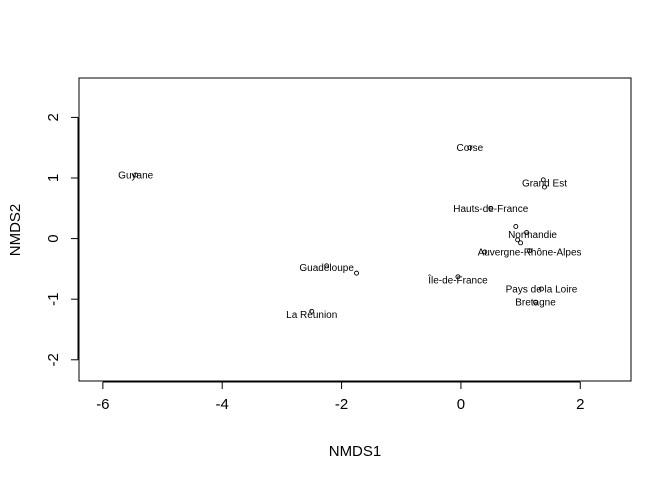  I want to click on x-tick-label: 2, so click(580, 404).